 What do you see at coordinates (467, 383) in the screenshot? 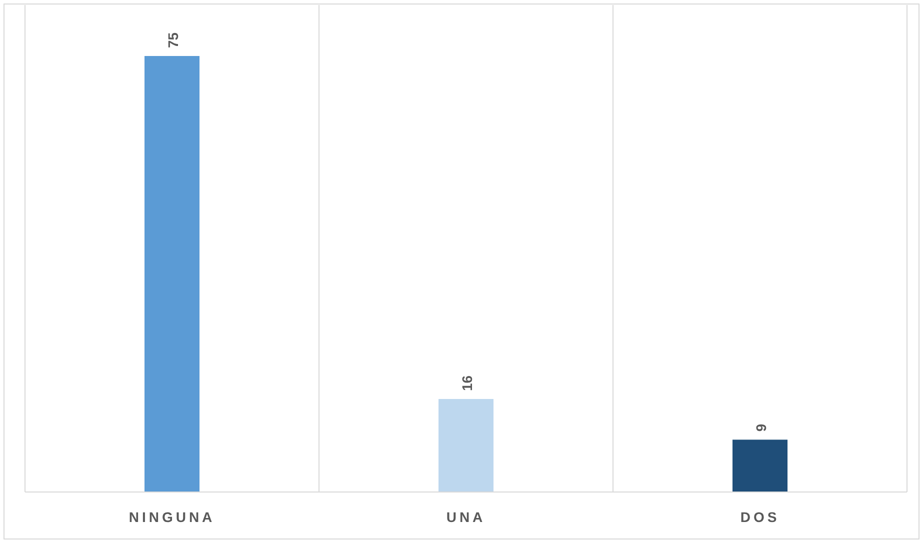
I see `data-label: 16` at bounding box center [467, 383].